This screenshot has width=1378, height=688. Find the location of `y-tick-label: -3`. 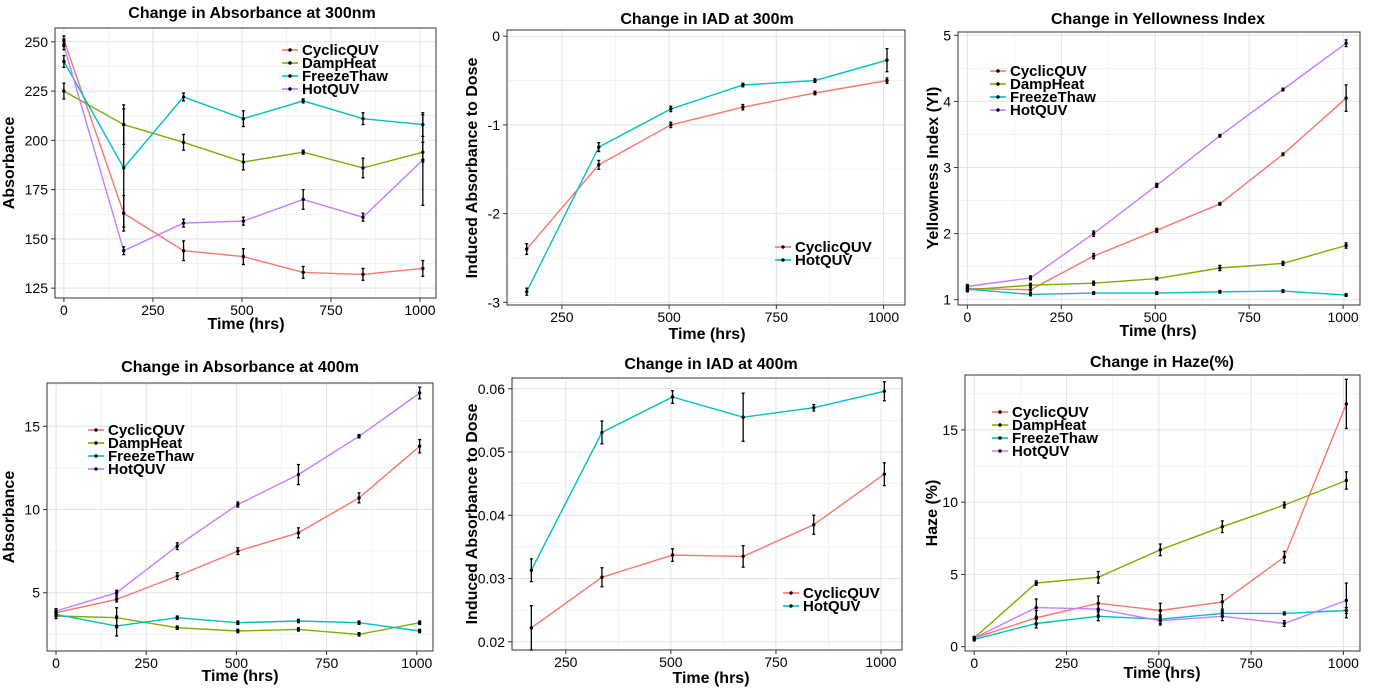

y-tick-label: -3 is located at coordinates (494, 302).